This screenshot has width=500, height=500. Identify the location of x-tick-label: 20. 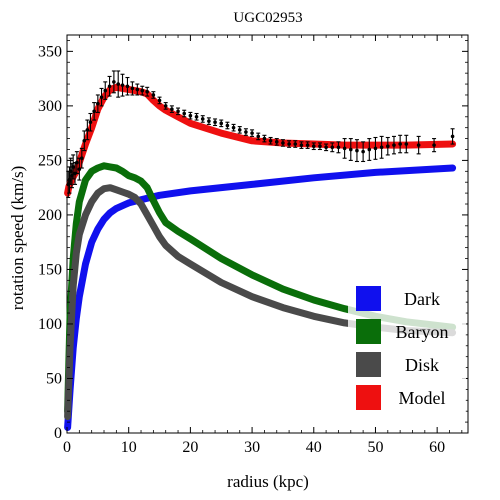
(190, 447).